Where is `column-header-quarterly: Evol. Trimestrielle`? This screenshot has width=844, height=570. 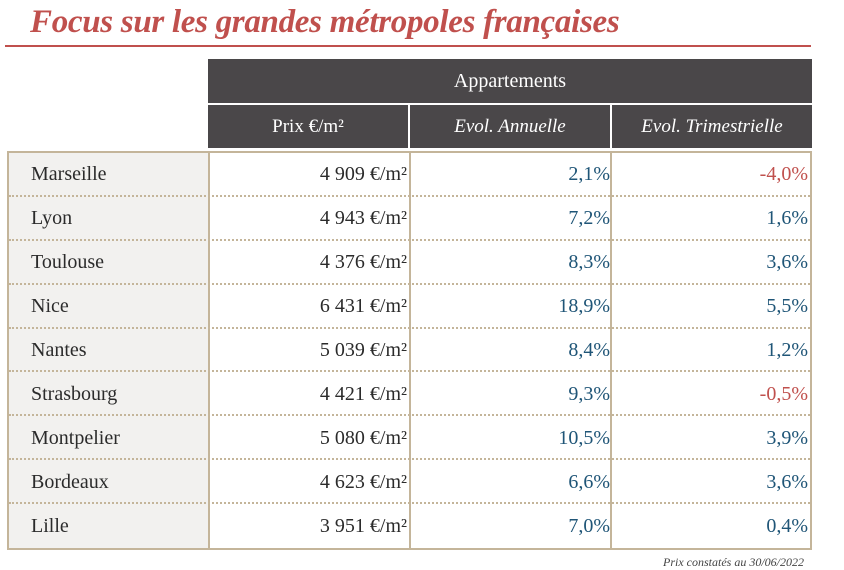
column-header-quarterly: Evol. Trimestrielle is located at coordinates (712, 126).